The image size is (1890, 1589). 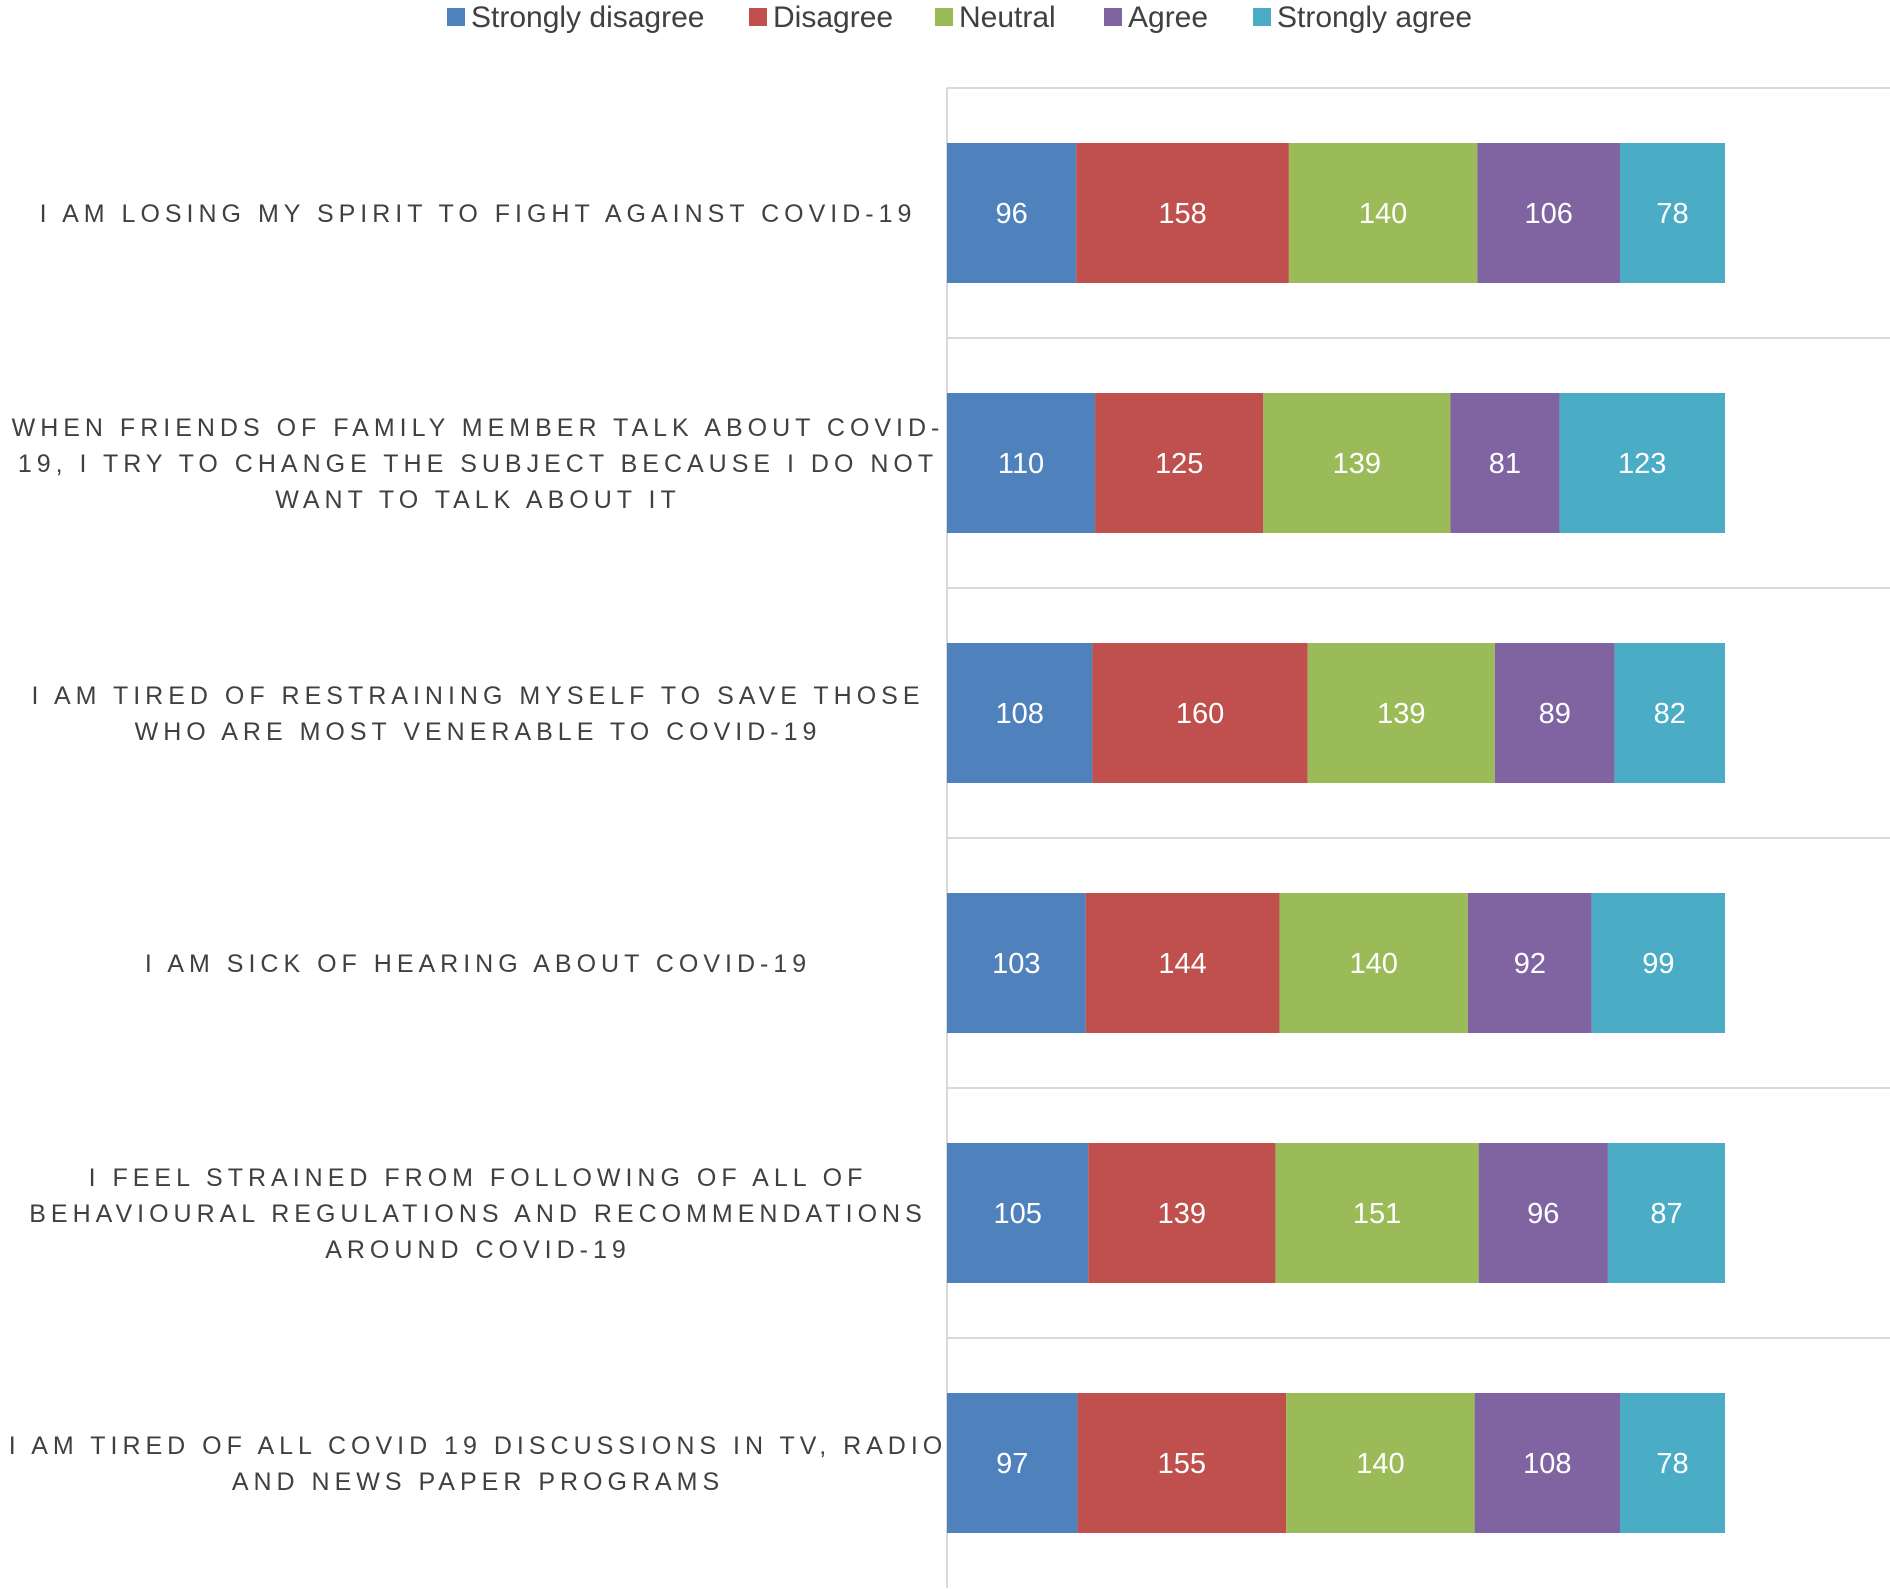 I want to click on legend-item: Strongly disagree, so click(x=575, y=17).